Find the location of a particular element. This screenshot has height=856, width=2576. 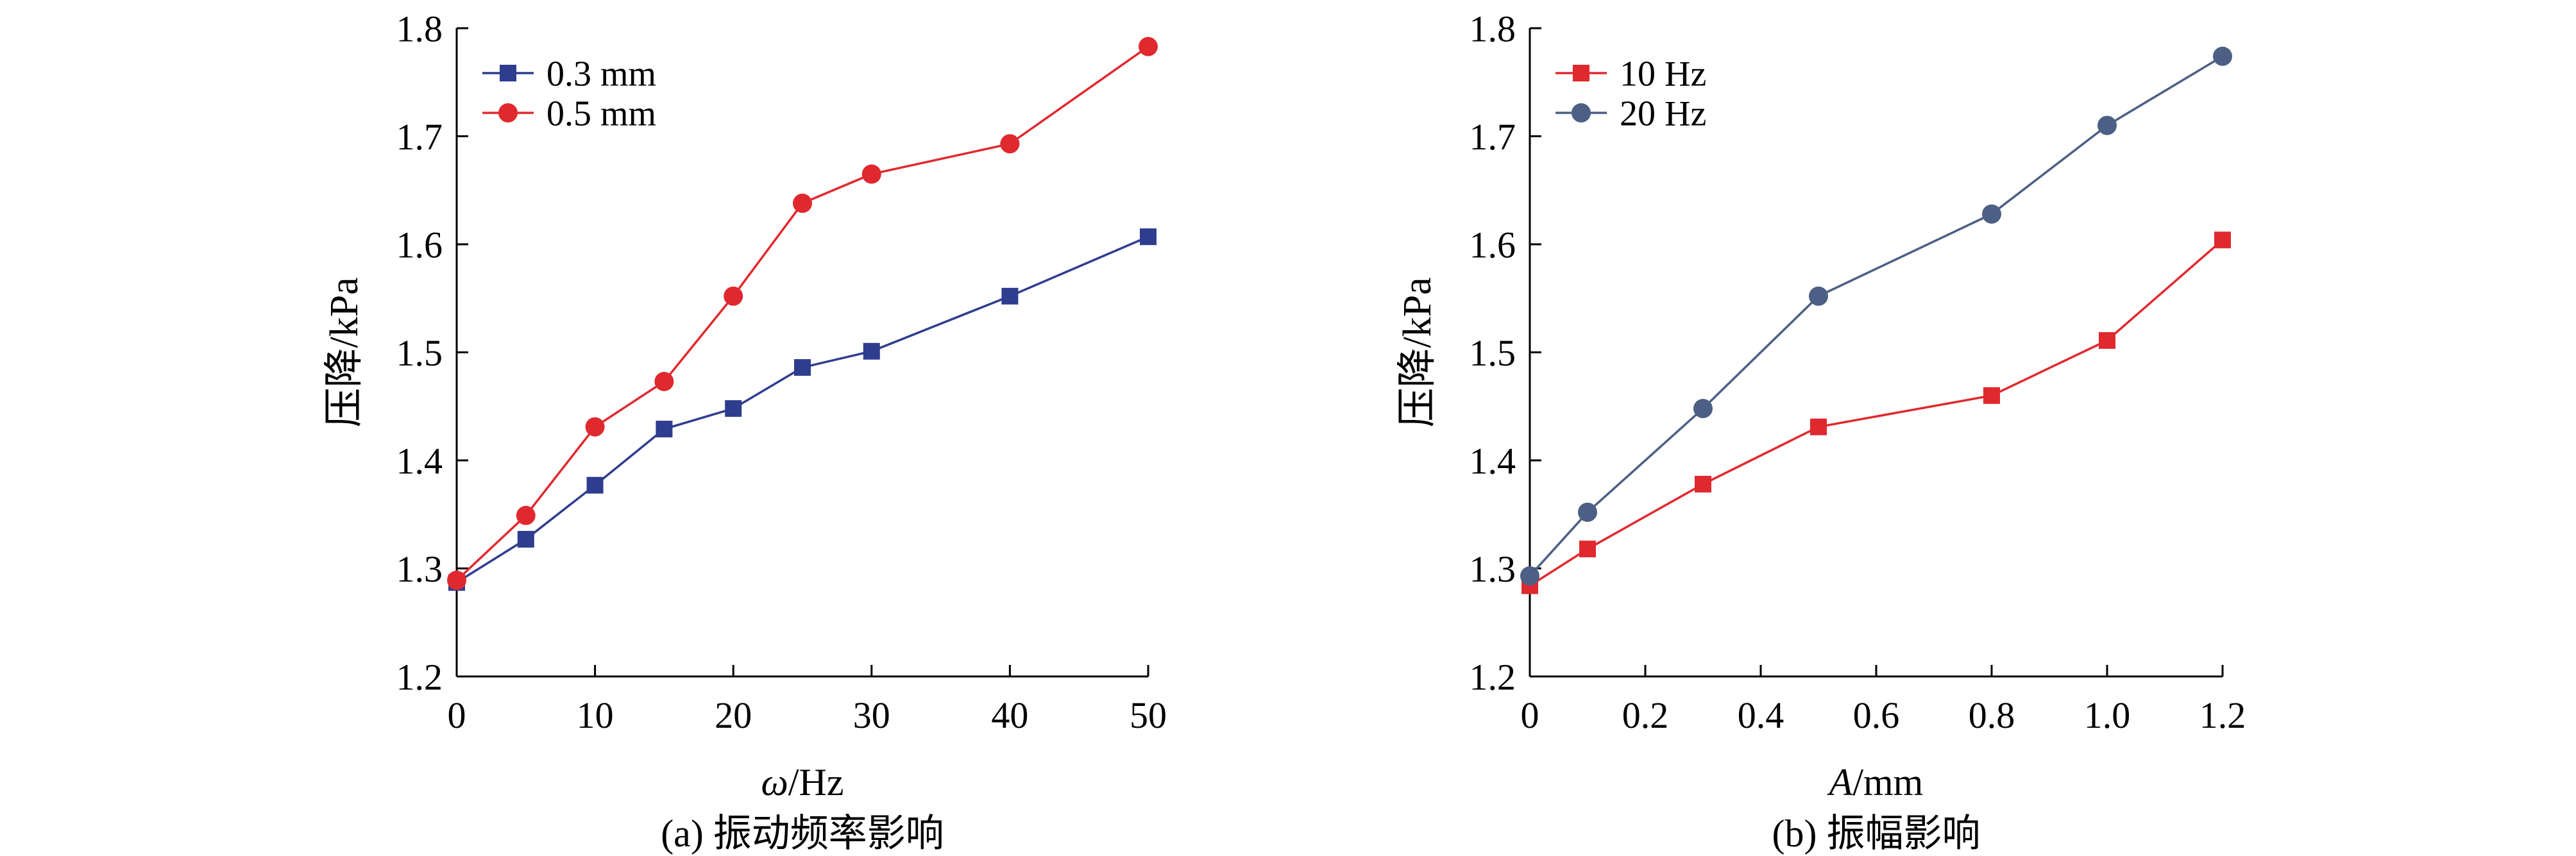

panel-b-series-1-line is located at coordinates (1876, 413).